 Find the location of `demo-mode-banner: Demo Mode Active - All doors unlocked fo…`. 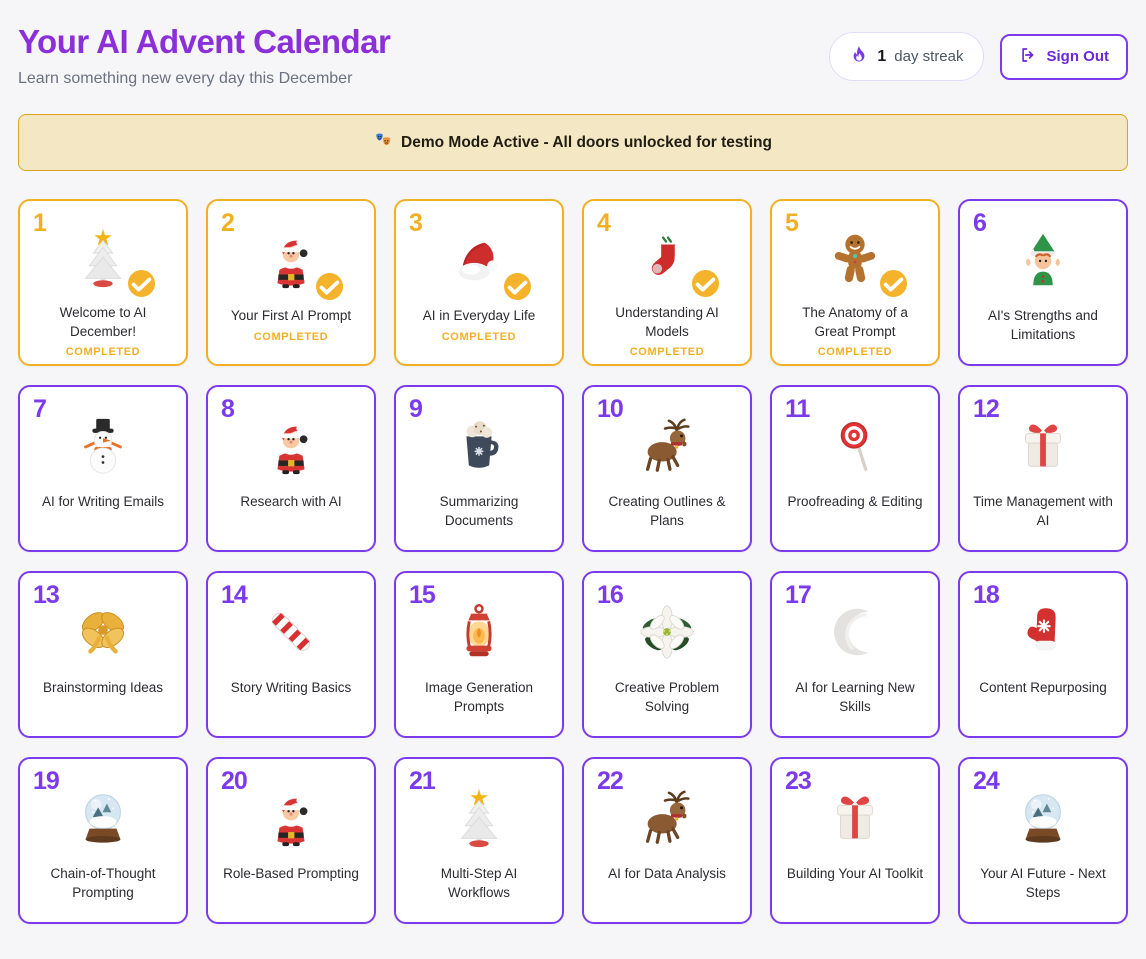

demo-mode-banner: Demo Mode Active - All doors unlocked fo… is located at coordinates (573, 143).